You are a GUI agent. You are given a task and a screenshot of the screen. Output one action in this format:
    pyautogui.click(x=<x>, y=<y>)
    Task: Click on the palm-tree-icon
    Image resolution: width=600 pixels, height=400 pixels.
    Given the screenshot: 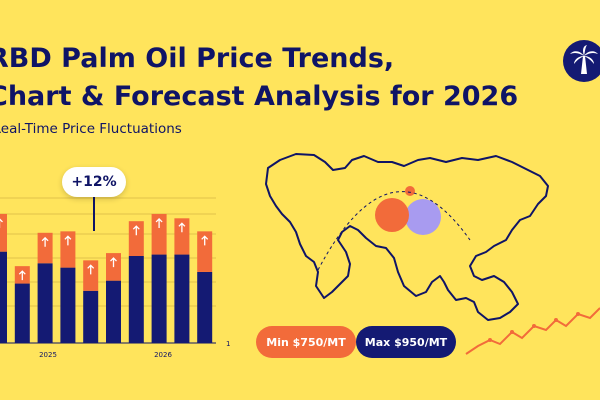 What is the action you would take?
    pyautogui.click(x=581, y=61)
    